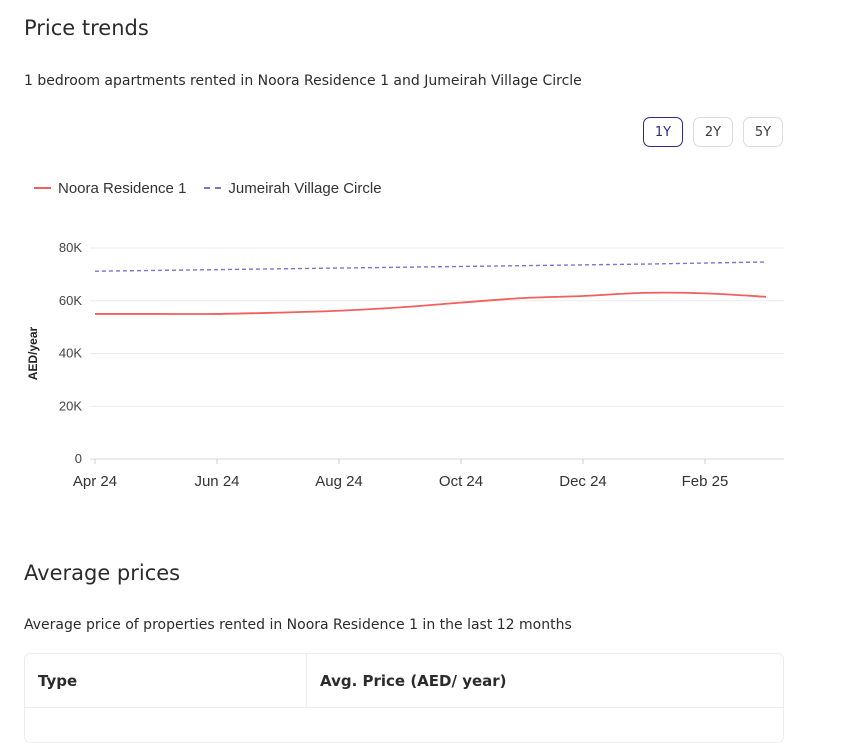 The width and height of the screenshot is (846, 743). What do you see at coordinates (70, 405) in the screenshot?
I see `y-tick-label: 20K` at bounding box center [70, 405].